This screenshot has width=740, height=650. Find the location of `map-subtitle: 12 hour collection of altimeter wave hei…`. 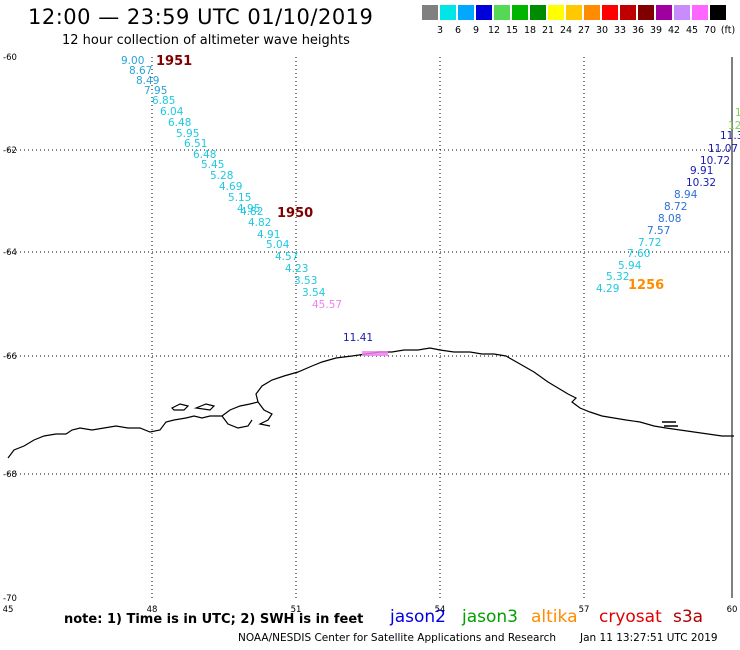

map-subtitle: 12 hour collection of altimeter wave hei… is located at coordinates (206, 40).